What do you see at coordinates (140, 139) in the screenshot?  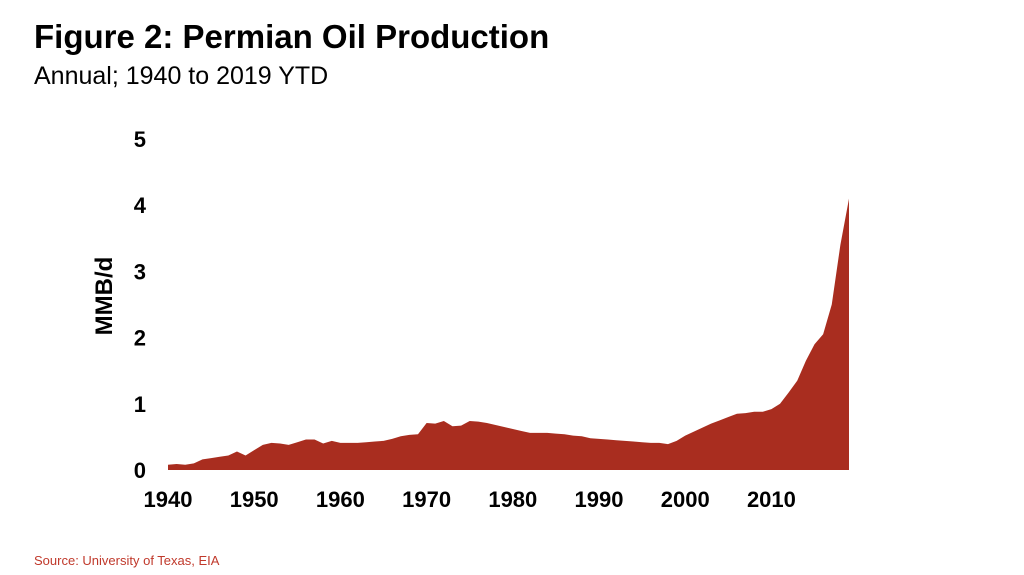 I see `y-tick-label: 5` at bounding box center [140, 139].